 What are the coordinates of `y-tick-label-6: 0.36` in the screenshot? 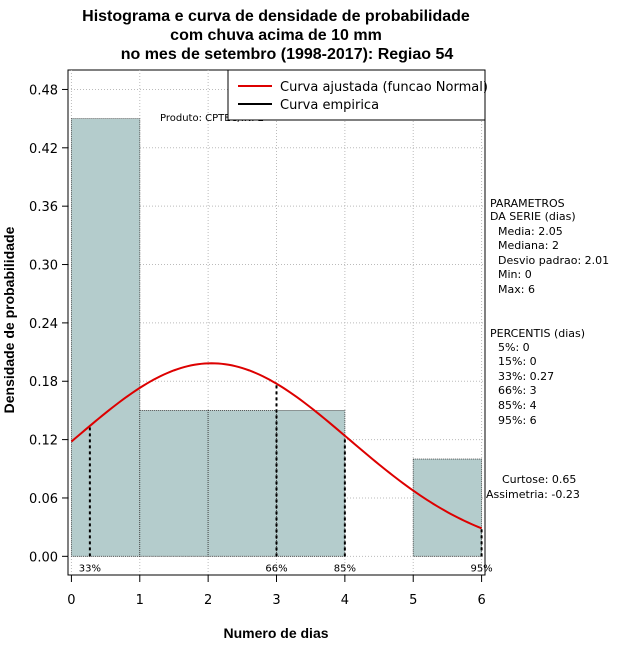 It's located at (43, 207).